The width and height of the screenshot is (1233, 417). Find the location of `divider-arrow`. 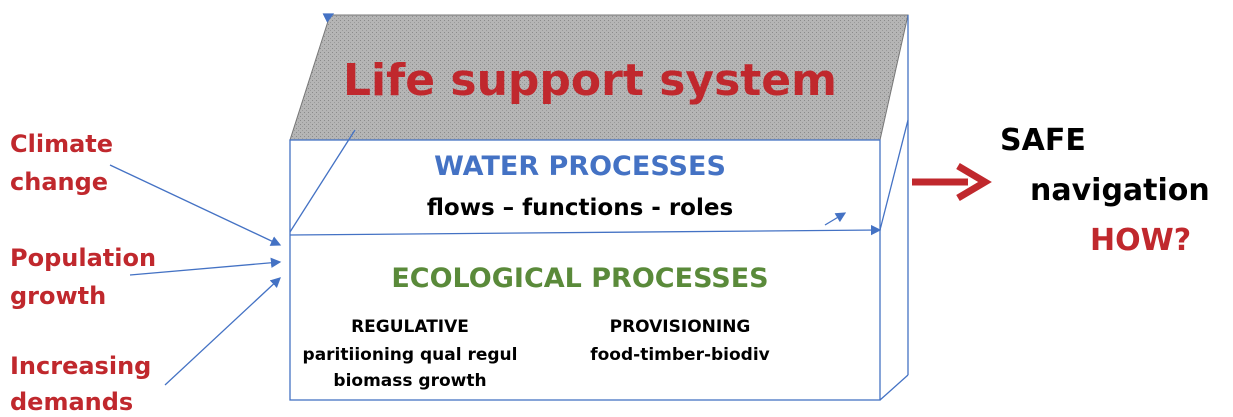

divider-arrow is located at coordinates (585, 230).